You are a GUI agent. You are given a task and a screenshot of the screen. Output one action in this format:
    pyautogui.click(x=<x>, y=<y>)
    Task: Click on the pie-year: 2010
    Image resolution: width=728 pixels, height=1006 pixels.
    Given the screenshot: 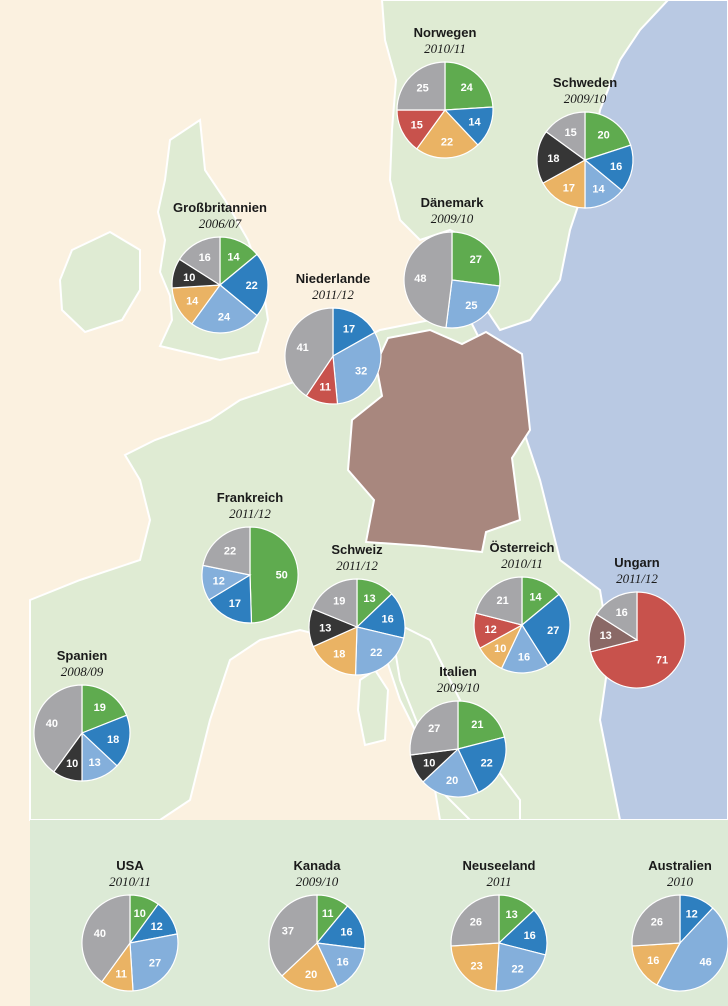 What is the action you would take?
    pyautogui.click(x=680, y=881)
    